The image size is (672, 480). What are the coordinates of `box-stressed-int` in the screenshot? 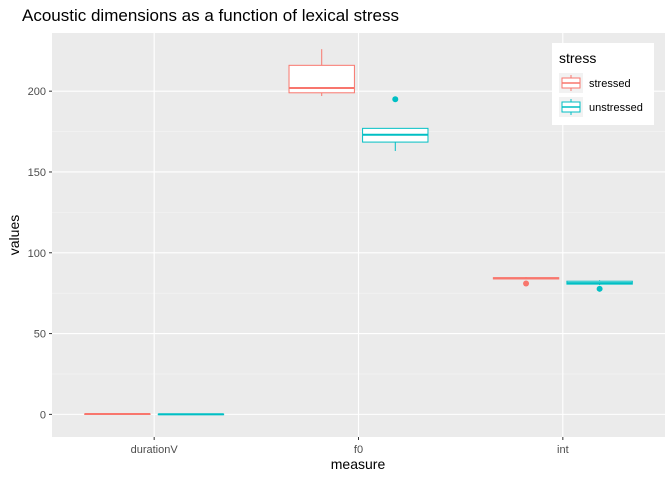 It's located at (526, 282).